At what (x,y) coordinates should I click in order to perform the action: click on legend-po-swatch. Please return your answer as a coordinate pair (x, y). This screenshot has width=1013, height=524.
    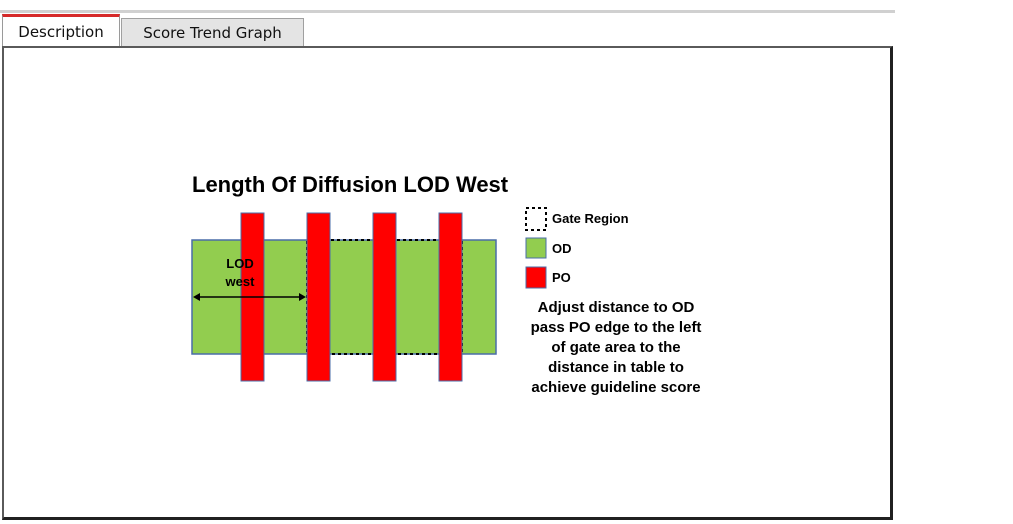
    Looking at the image, I should click on (536, 277).